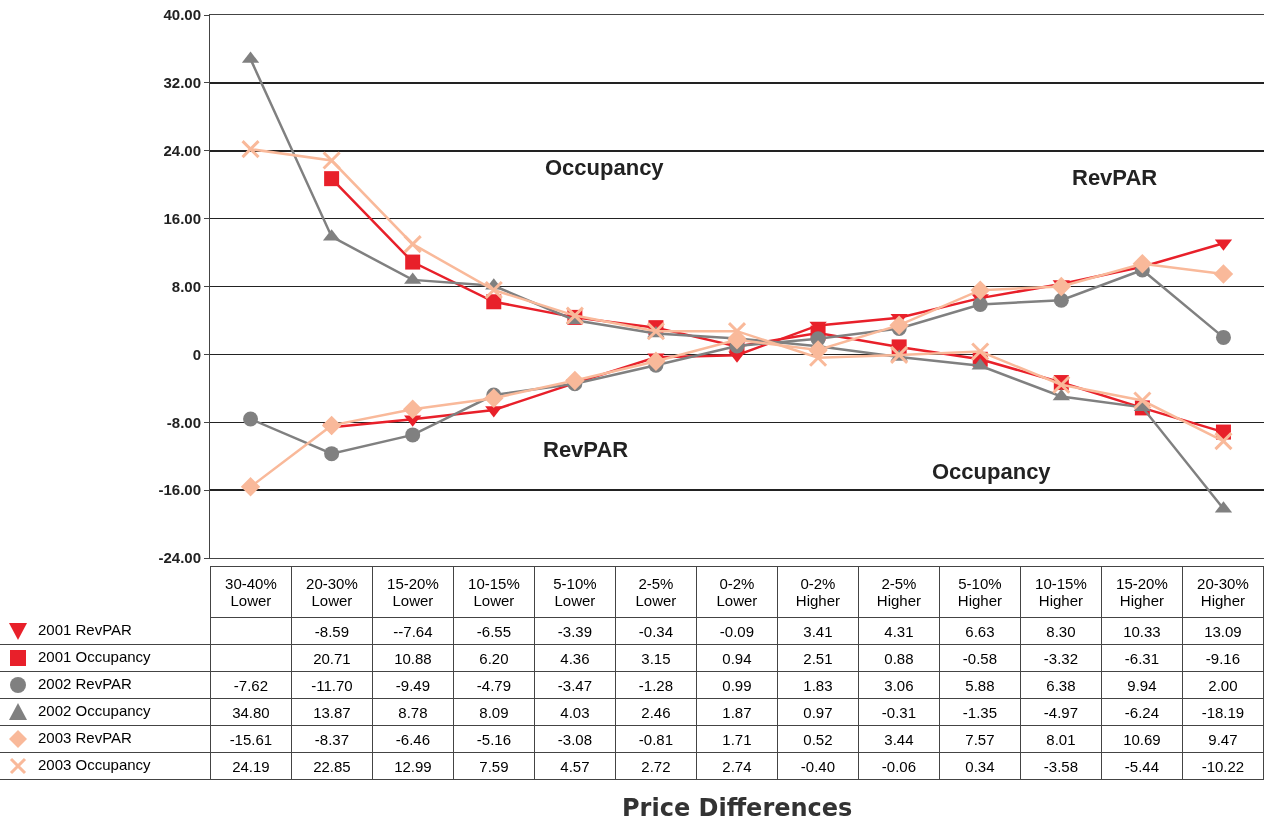 The height and width of the screenshot is (831, 1264). I want to click on data-label: --7.64, so click(413, 631).